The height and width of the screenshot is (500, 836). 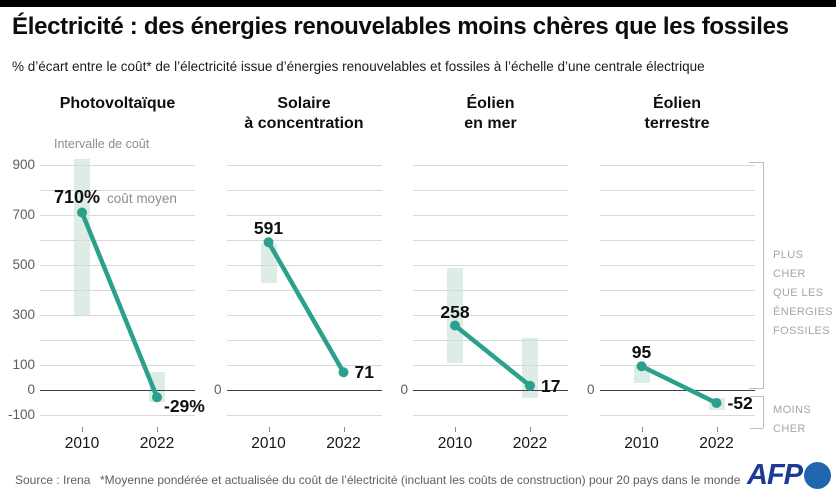 What do you see at coordinates (775, 475) in the screenshot?
I see `afp-logo-text: AFP` at bounding box center [775, 475].